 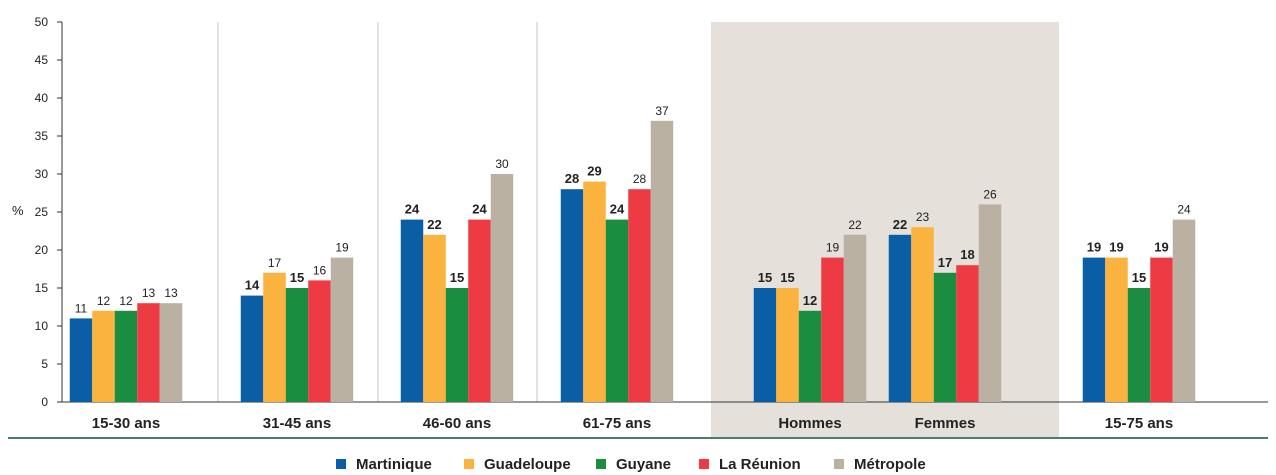 What do you see at coordinates (967, 254) in the screenshot?
I see `data-label: 18` at bounding box center [967, 254].